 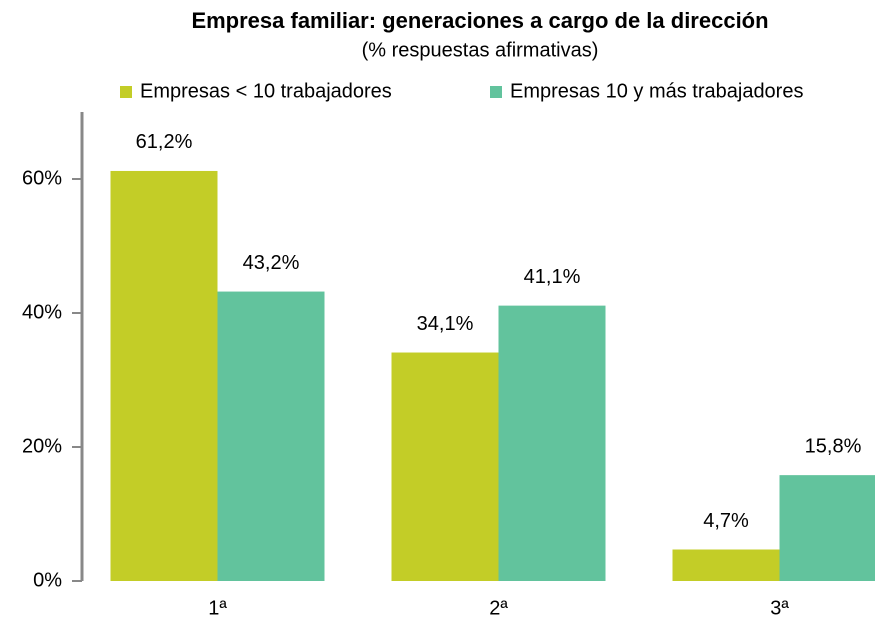 I want to click on value-label: 34,1%, so click(x=445, y=324).